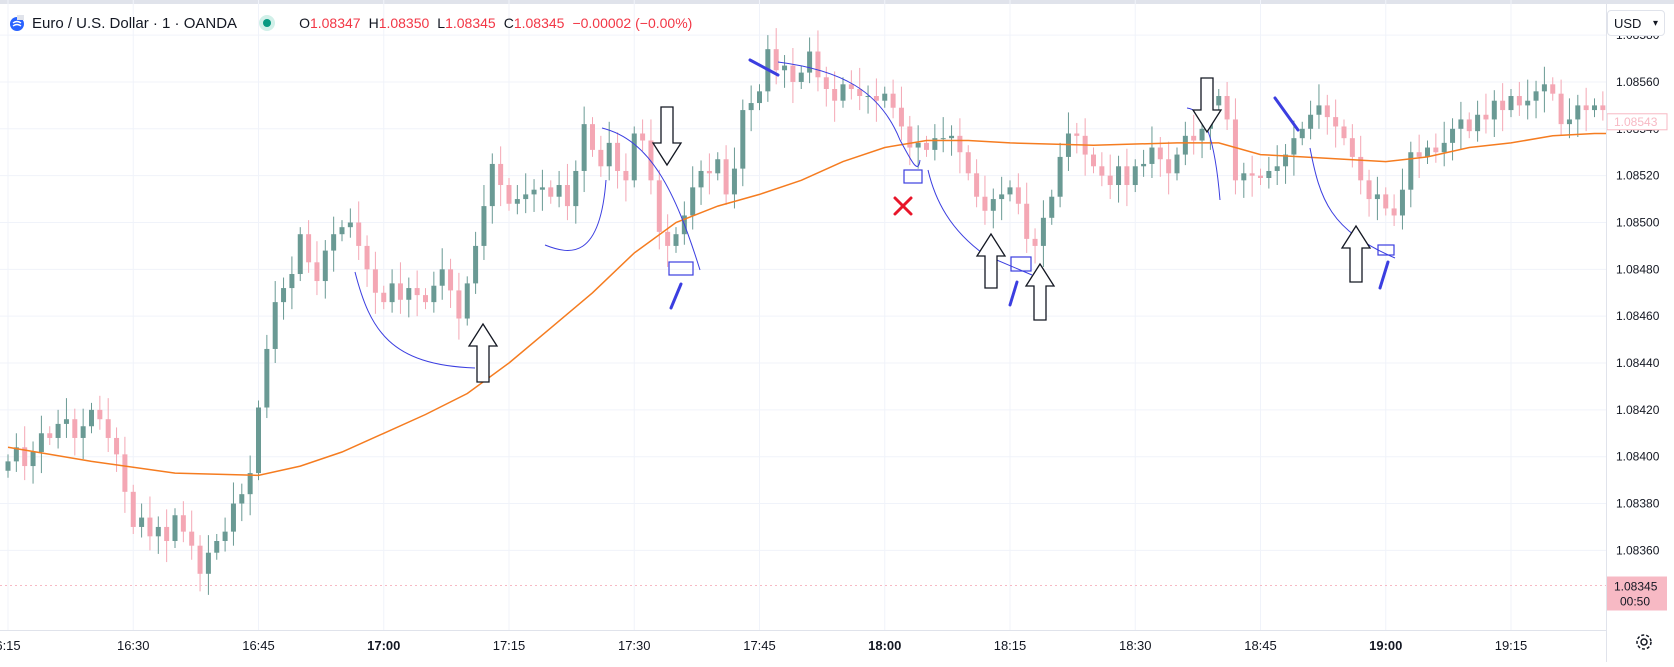 This screenshot has width=1674, height=667. Describe the element at coordinates (470, 23) in the screenshot. I see `ohlc-low-value: 1.08345` at that location.